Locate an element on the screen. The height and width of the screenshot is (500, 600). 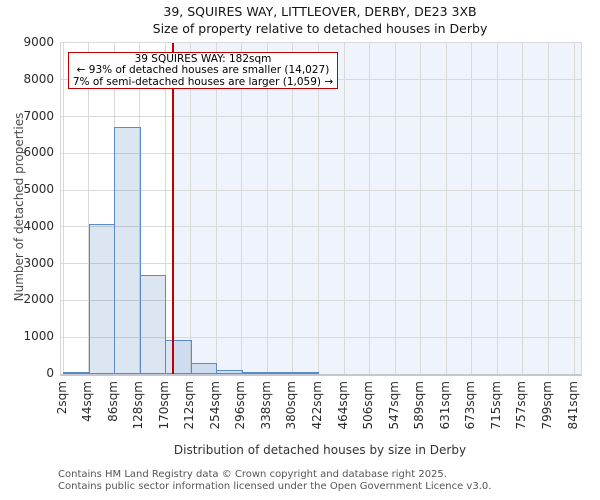
property-marker-line is located at coordinates (172, 208).